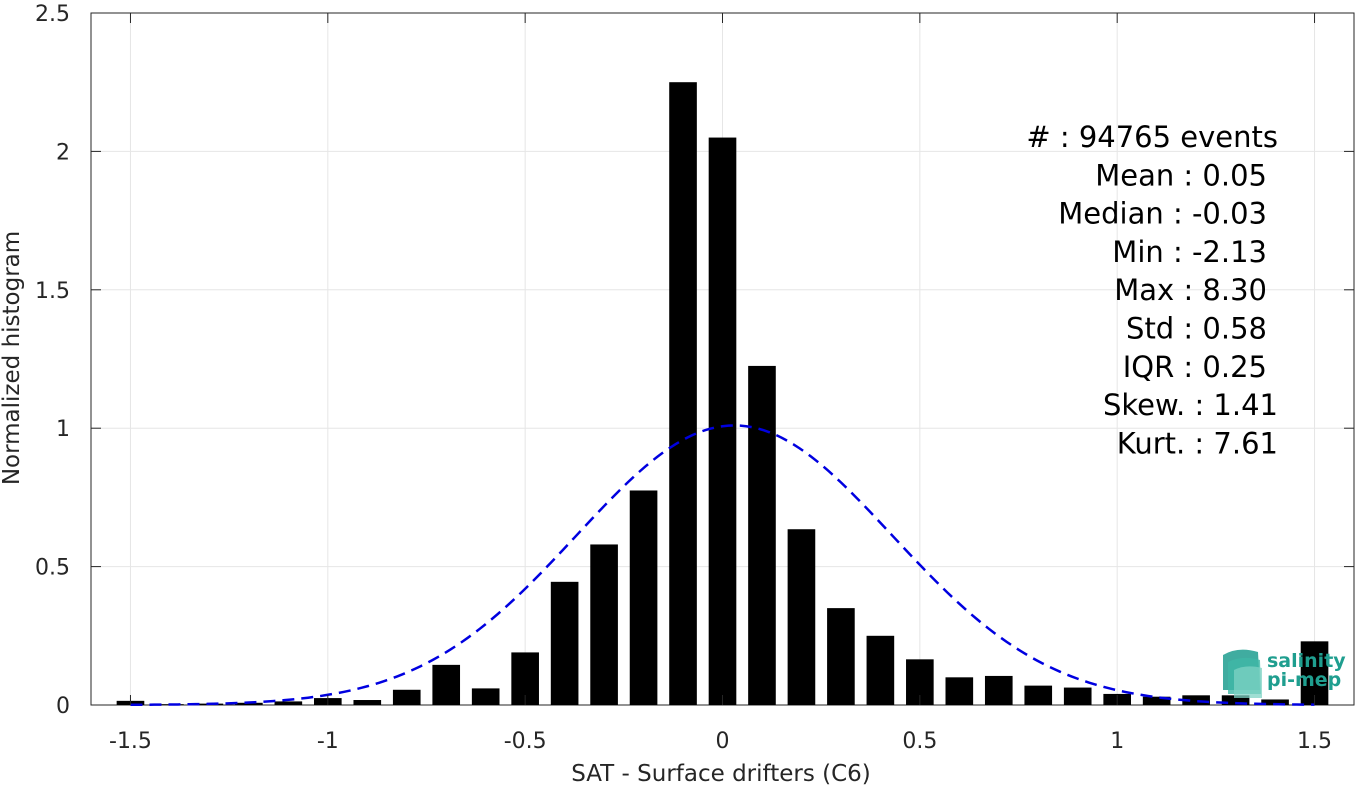  What do you see at coordinates (1117, 741) in the screenshot?
I see `x-tick-label-5: 1` at bounding box center [1117, 741].